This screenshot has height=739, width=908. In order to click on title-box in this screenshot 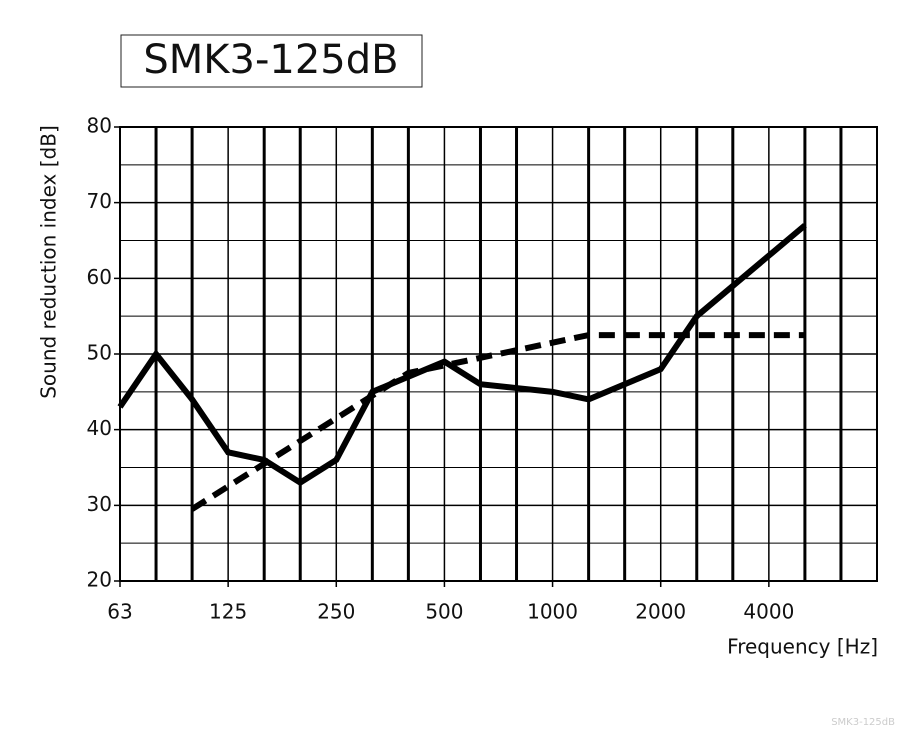, I will do `click(271, 61)`.